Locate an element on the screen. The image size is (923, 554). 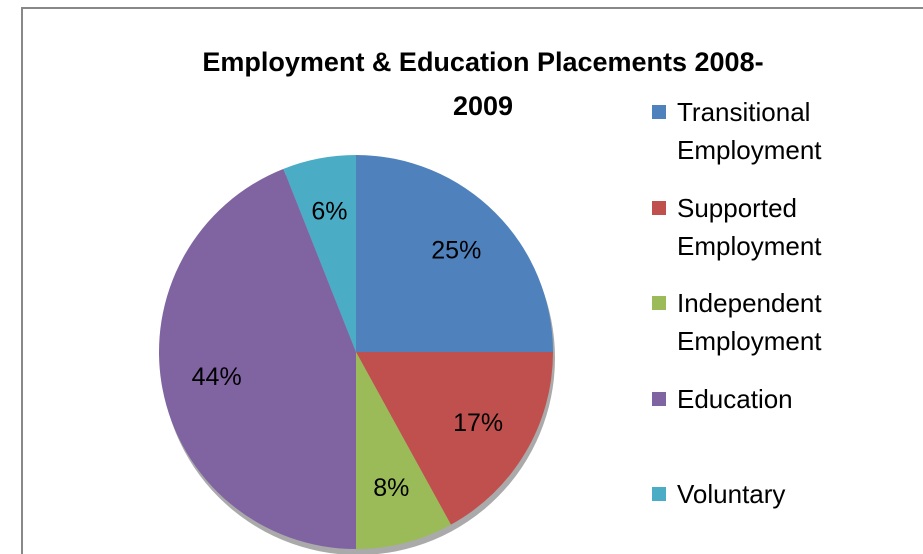
legend-label: Transitional Employment is located at coordinates (749, 131).